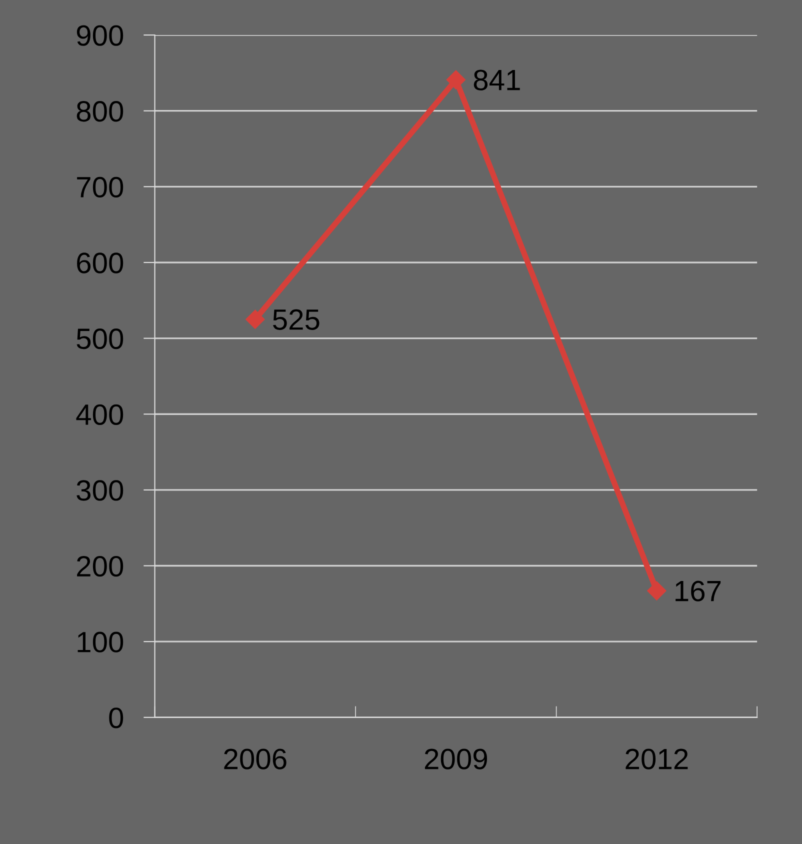 Image resolution: width=802 pixels, height=844 pixels. What do you see at coordinates (657, 759) in the screenshot?
I see `x-tick-label: 2012` at bounding box center [657, 759].